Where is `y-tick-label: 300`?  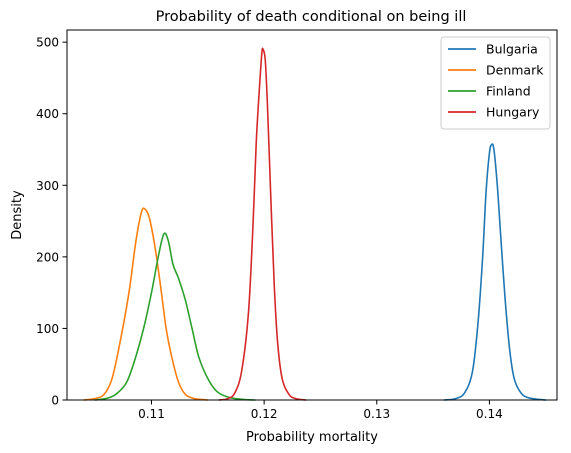
y-tick-label: 300 is located at coordinates (47, 186).